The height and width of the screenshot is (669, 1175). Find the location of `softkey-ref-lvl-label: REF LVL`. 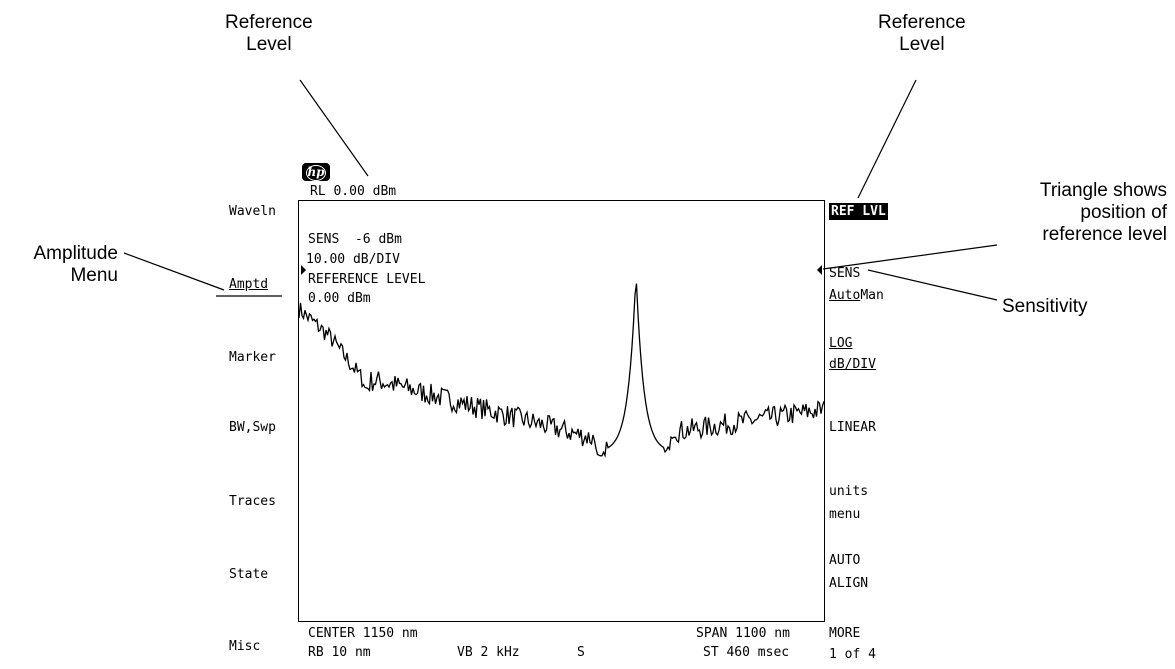

softkey-ref-lvl-label: REF LVL is located at coordinates (858, 211).